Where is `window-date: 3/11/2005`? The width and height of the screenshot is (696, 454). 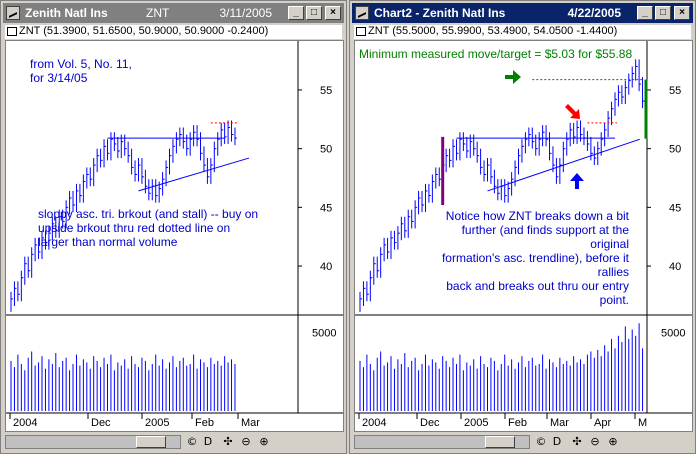 window-date: 3/11/2005 is located at coordinates (246, 13).